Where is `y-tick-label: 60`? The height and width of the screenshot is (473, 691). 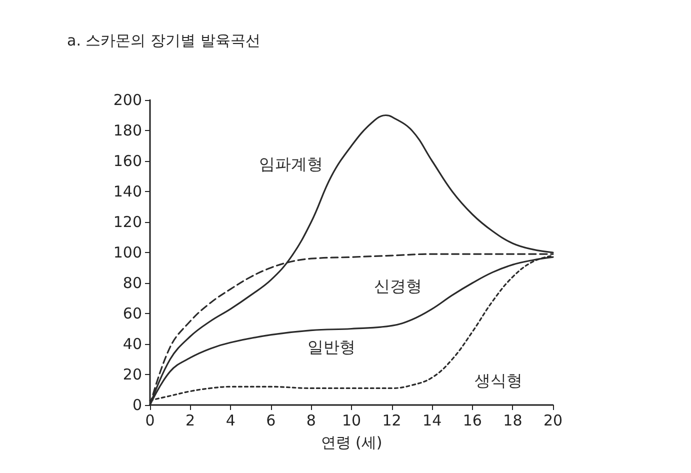 y-tick-label: 60 is located at coordinates (132, 313).